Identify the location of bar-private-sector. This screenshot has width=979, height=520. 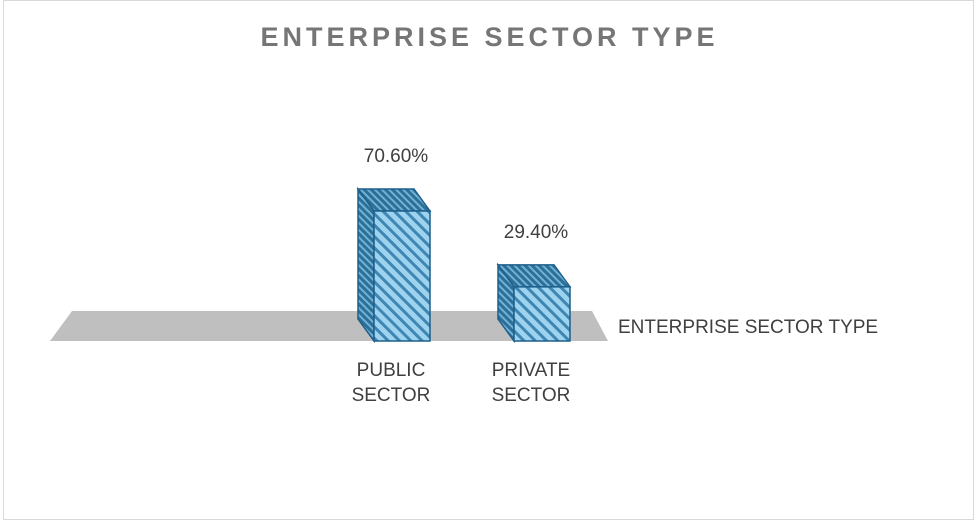
(534, 303).